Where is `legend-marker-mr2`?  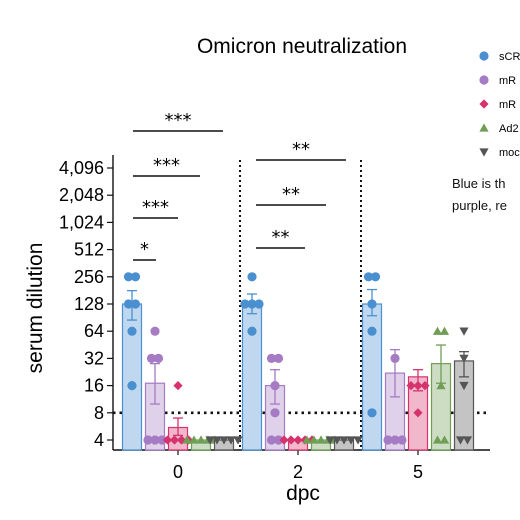
legend-marker-mr2 is located at coordinates (484, 104).